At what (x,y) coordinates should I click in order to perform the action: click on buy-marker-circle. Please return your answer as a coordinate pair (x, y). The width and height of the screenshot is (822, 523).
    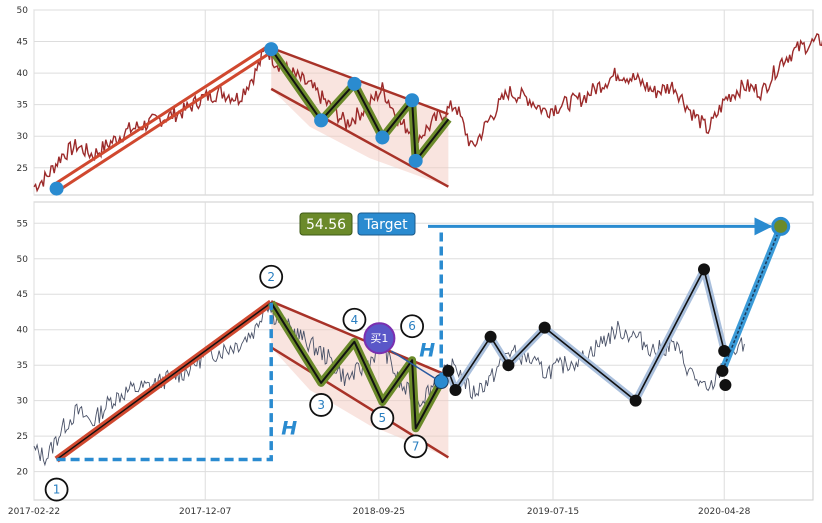
    Looking at the image, I should click on (379, 338).